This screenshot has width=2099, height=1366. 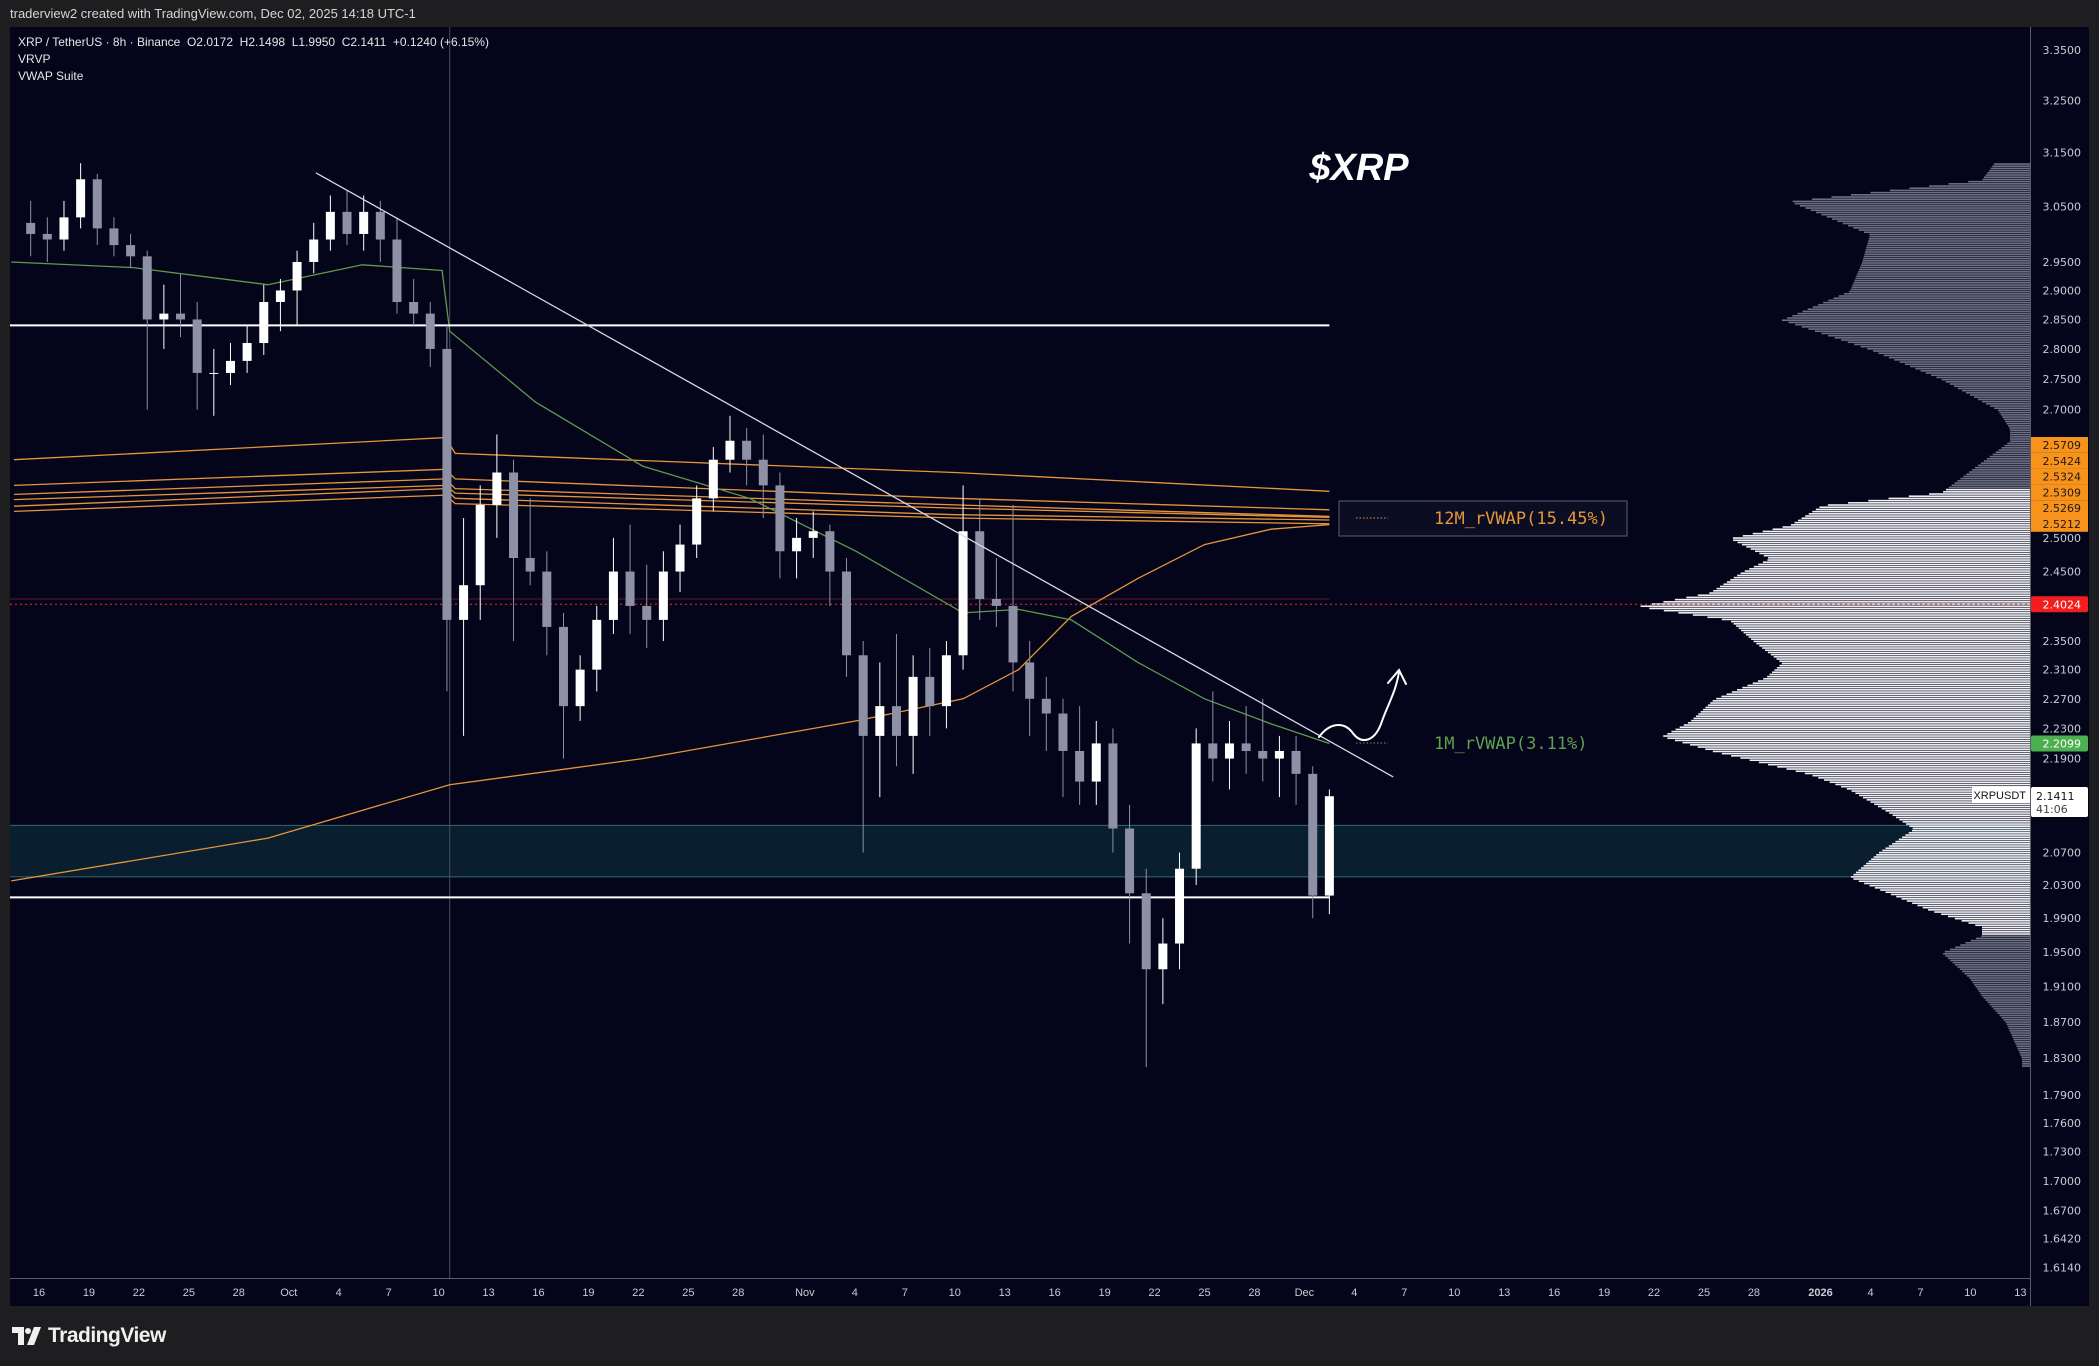 What do you see at coordinates (2062, 206) in the screenshot?
I see `price-tick-label: 3.0500` at bounding box center [2062, 206].